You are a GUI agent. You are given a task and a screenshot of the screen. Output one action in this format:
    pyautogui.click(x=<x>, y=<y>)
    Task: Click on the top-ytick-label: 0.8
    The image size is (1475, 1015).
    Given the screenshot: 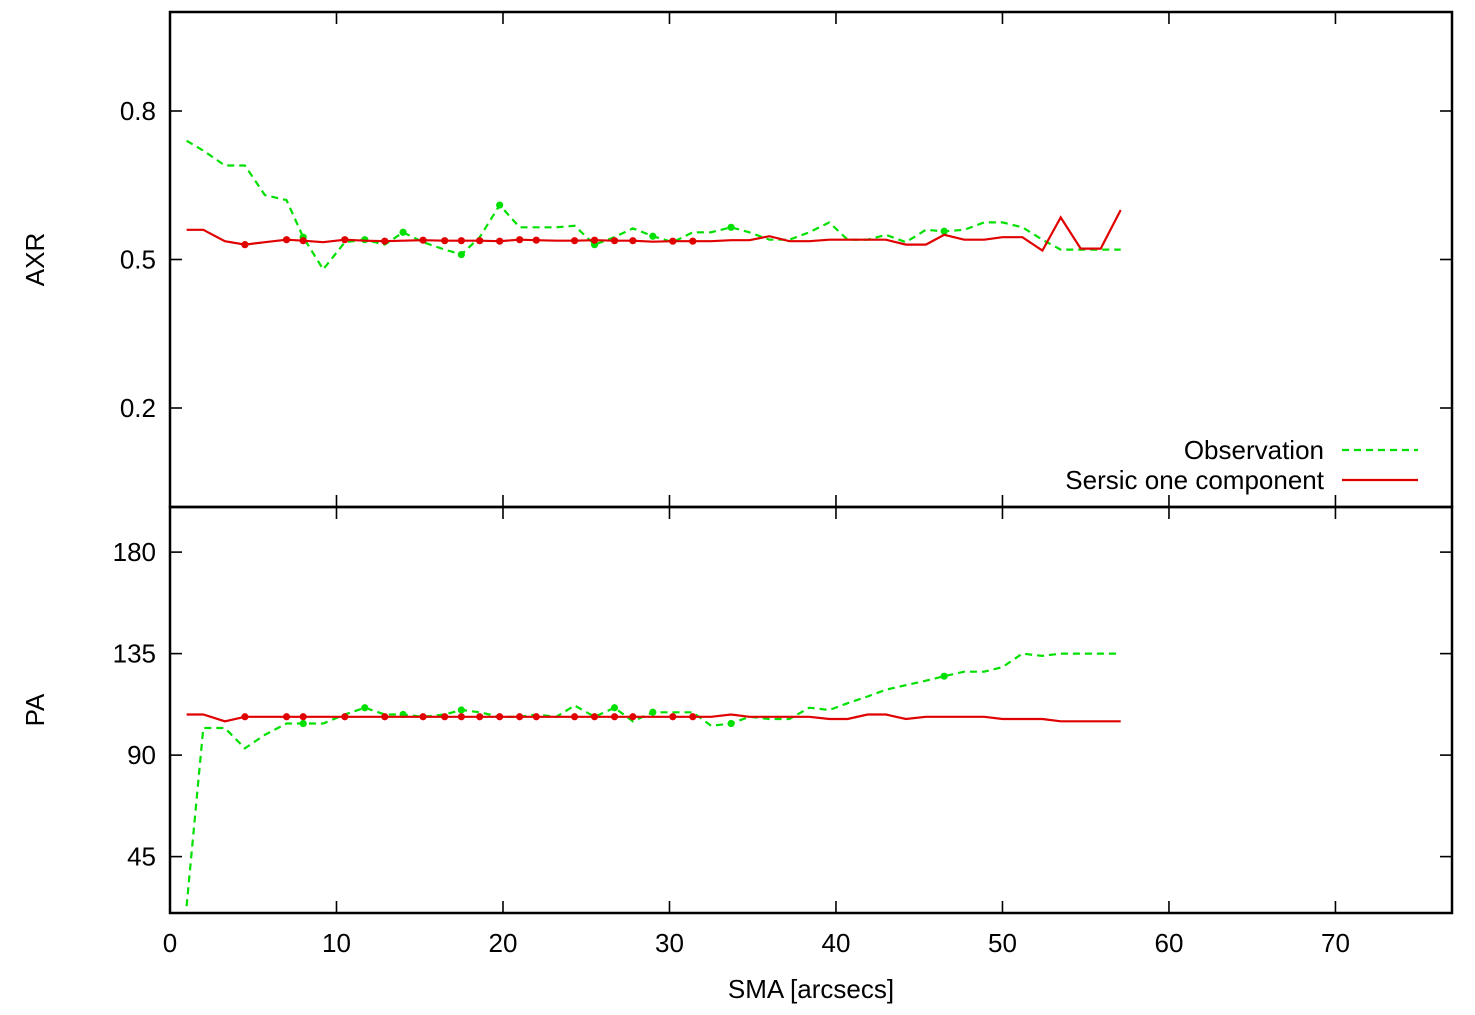 What is the action you would take?
    pyautogui.click(x=138, y=111)
    